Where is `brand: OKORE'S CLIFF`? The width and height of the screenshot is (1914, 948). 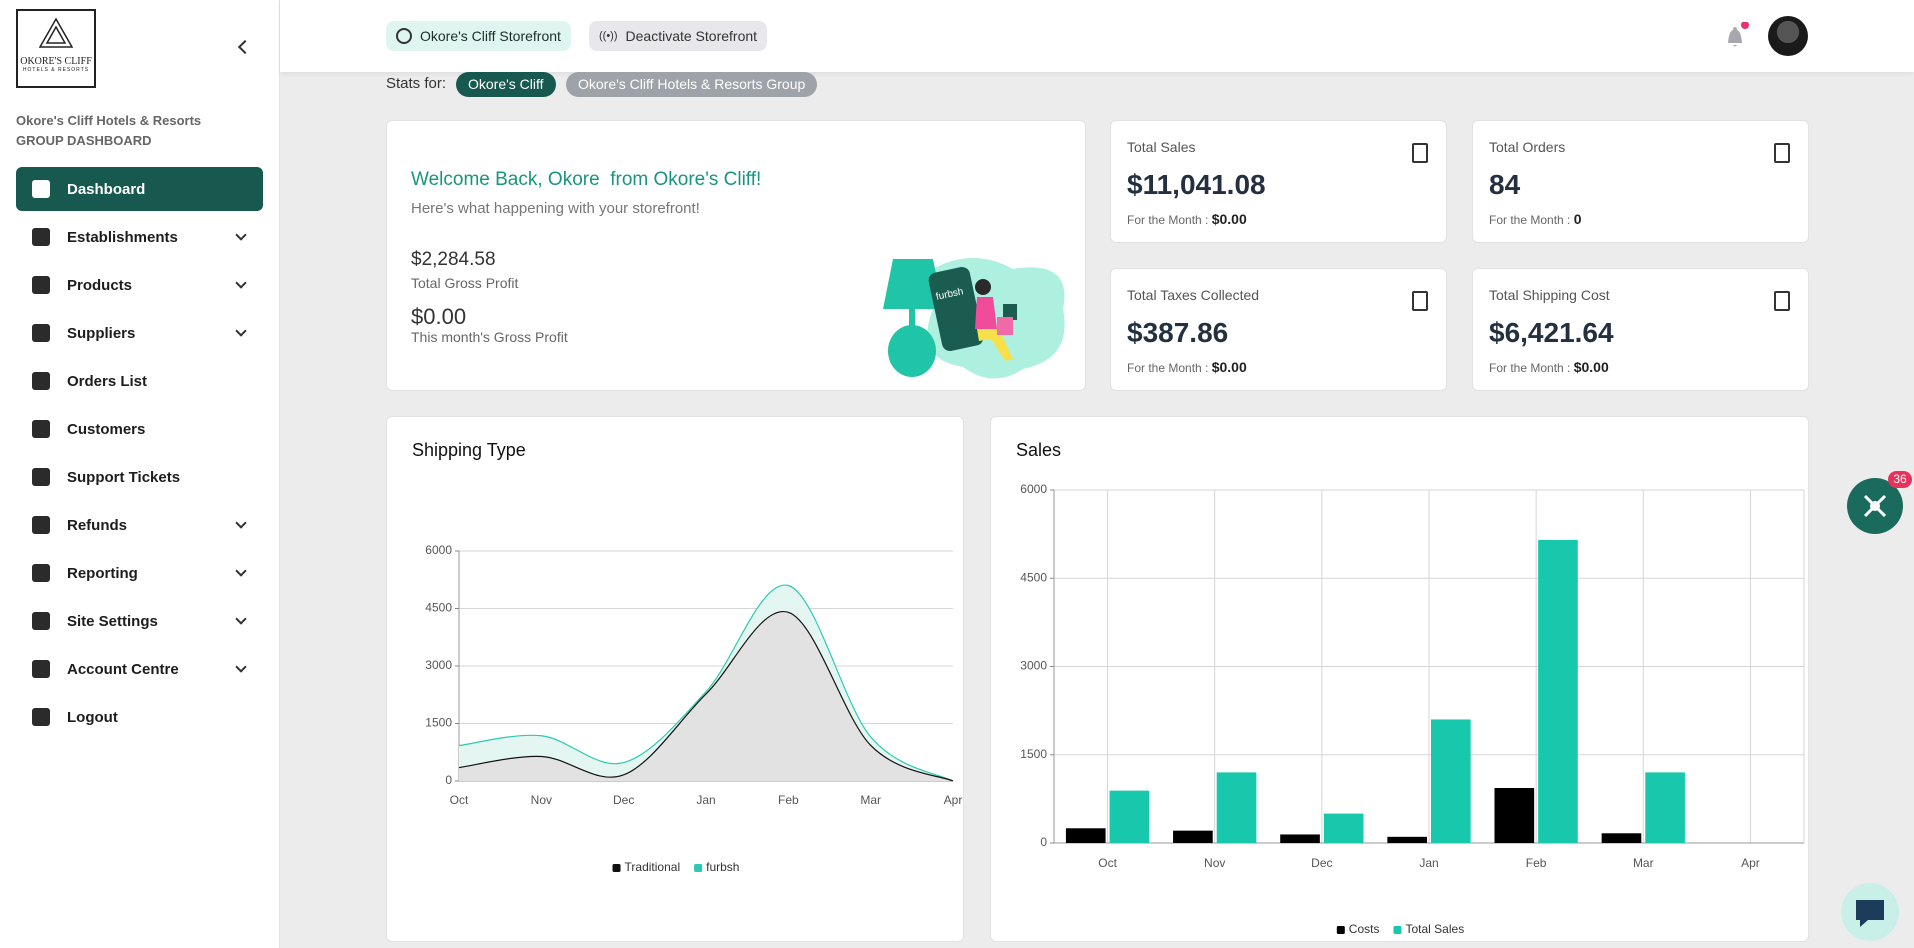 brand: OKORE'S CLIFF is located at coordinates (56, 61).